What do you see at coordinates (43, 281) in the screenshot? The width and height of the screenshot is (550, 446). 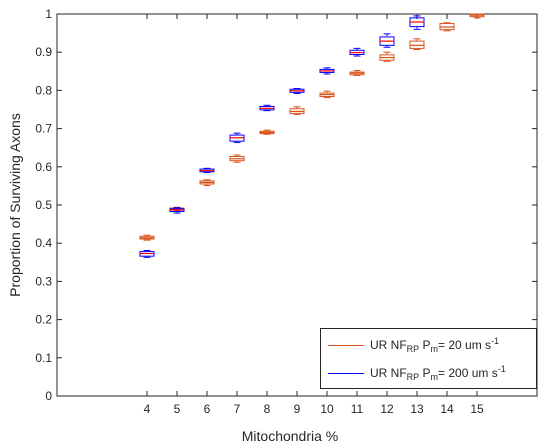 I see `y-tick-label: 0.3` at bounding box center [43, 281].